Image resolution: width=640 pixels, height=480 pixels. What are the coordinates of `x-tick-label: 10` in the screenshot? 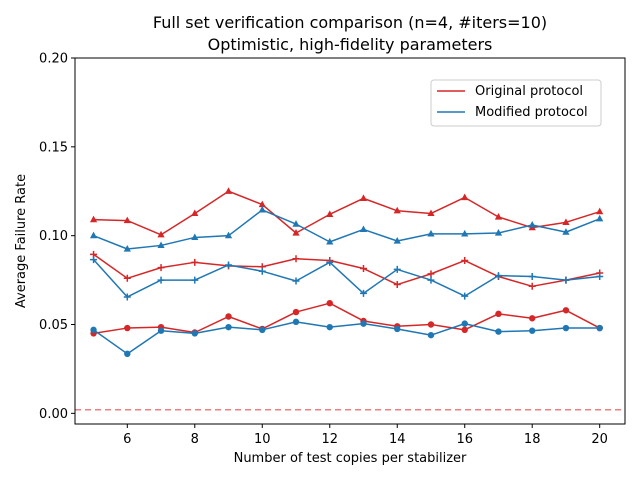 It's located at (262, 439).